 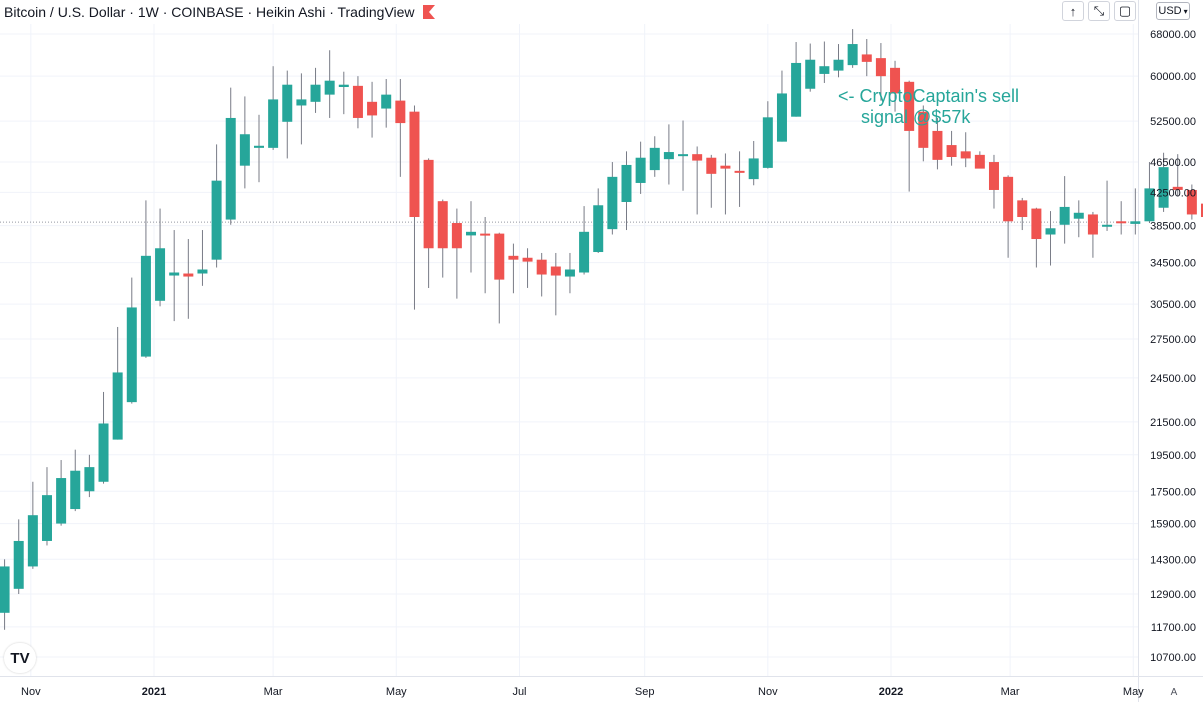 I want to click on auto-scale-button: A, so click(x=1174, y=692).